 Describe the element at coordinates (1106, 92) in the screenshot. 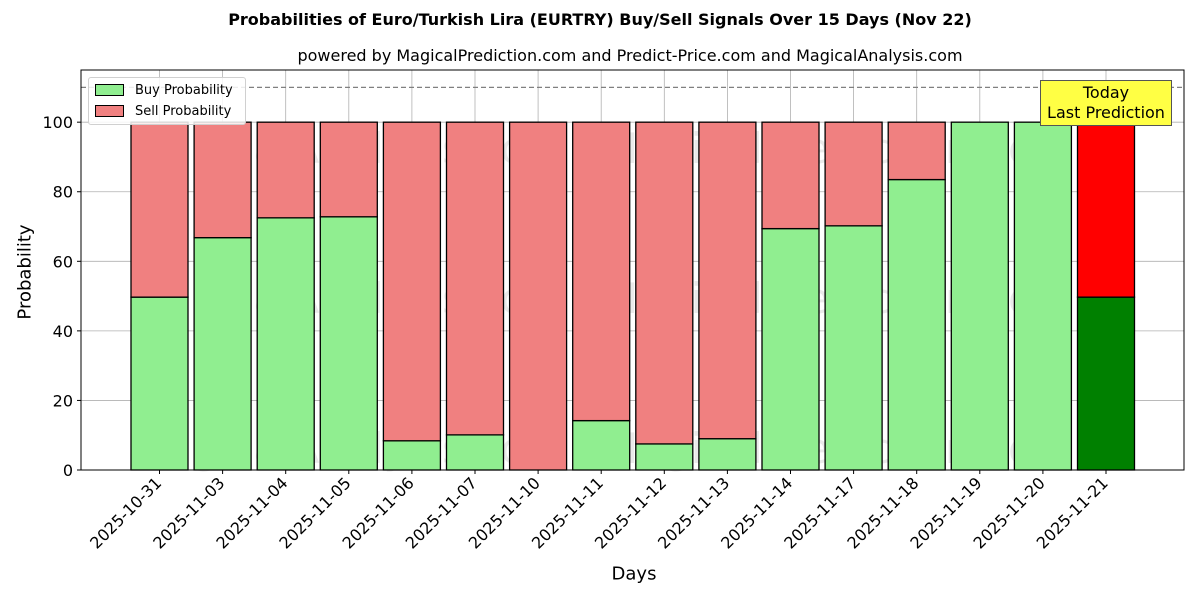

I see `annotation-line-1: Today` at that location.